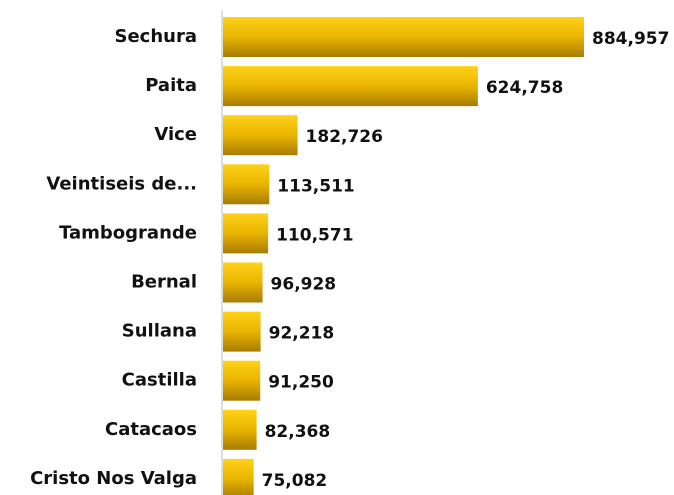  I want to click on value-label: 91,250, so click(301, 383).